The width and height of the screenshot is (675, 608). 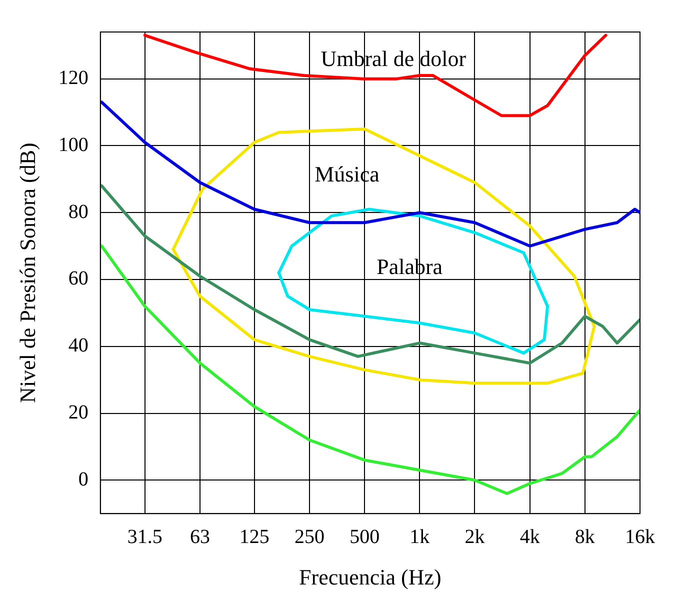 I want to click on y-axis-title: Nivel de Presión Sonora (dB), so click(x=27, y=272).